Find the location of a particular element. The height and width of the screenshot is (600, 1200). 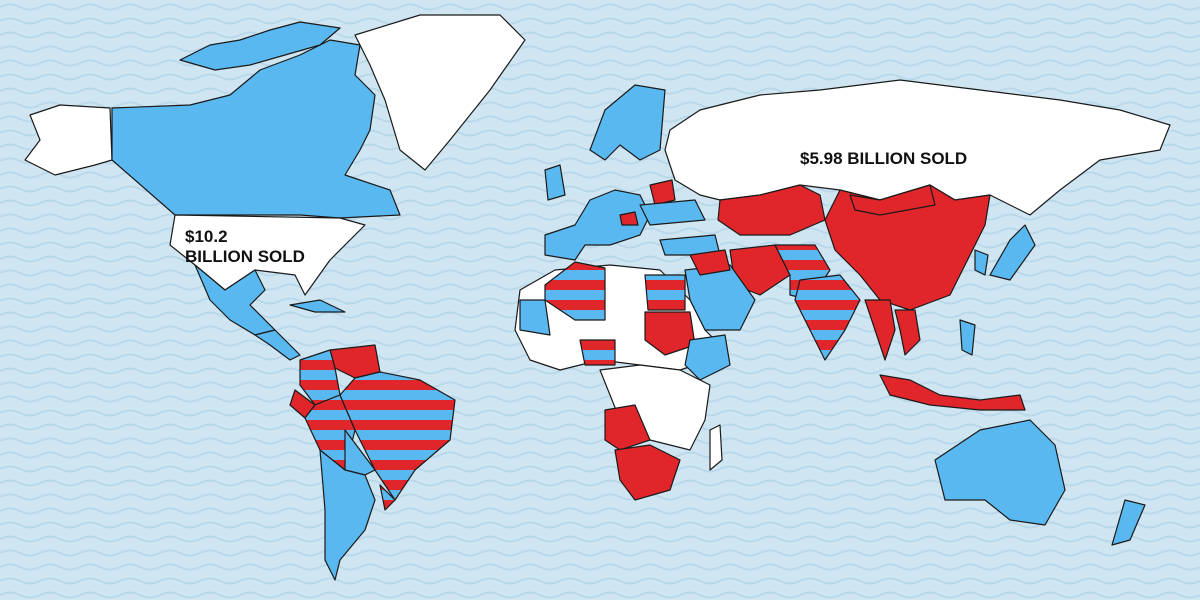

uk is located at coordinates (555, 182).